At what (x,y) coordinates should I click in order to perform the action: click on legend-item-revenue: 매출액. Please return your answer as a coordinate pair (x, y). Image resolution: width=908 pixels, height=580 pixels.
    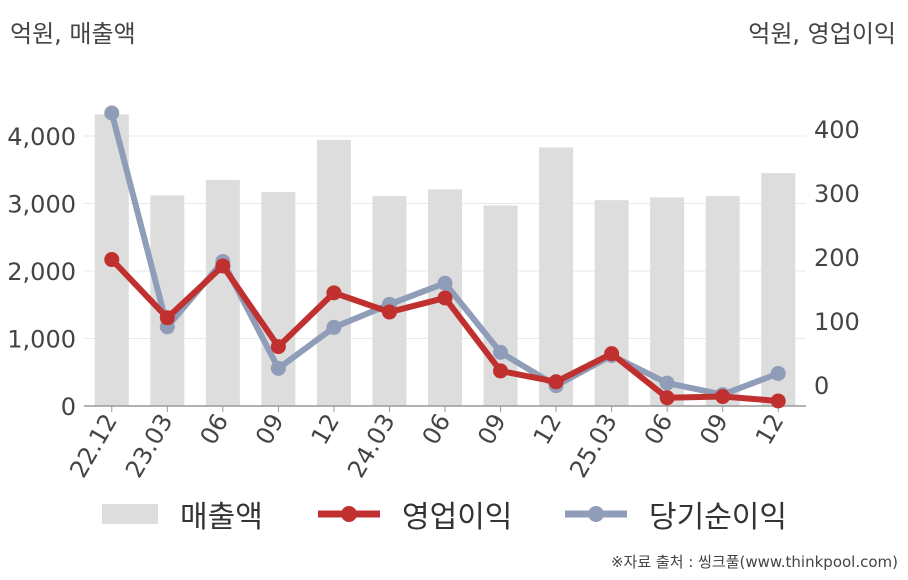
    Looking at the image, I should click on (182, 514).